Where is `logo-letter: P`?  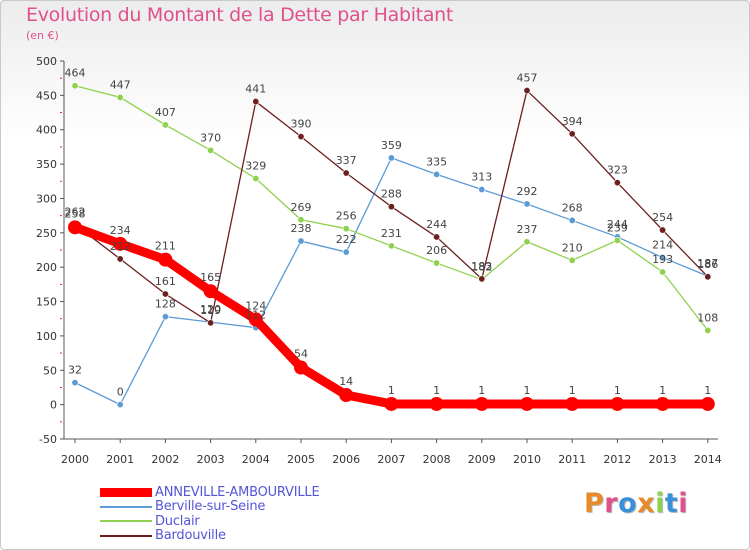
logo-letter: P is located at coordinates (594, 503).